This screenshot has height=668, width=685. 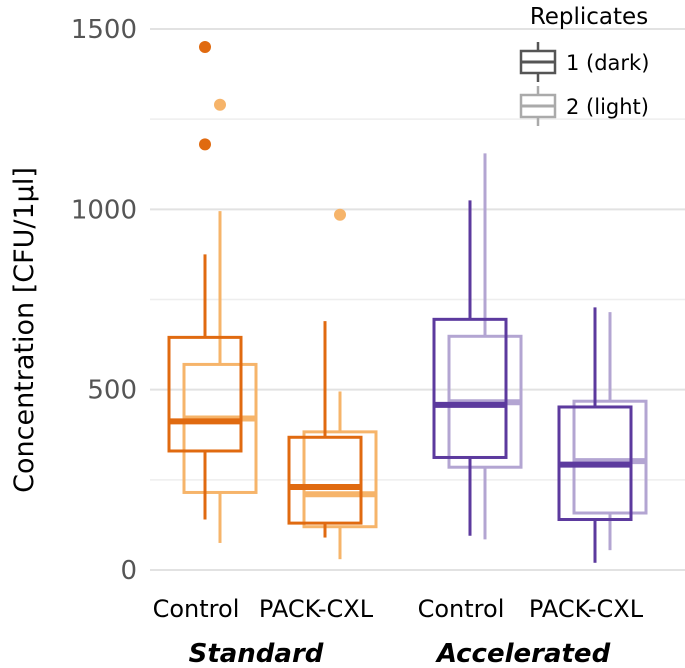 What do you see at coordinates (589, 17) in the screenshot?
I see `legend-title: Replicates` at bounding box center [589, 17].